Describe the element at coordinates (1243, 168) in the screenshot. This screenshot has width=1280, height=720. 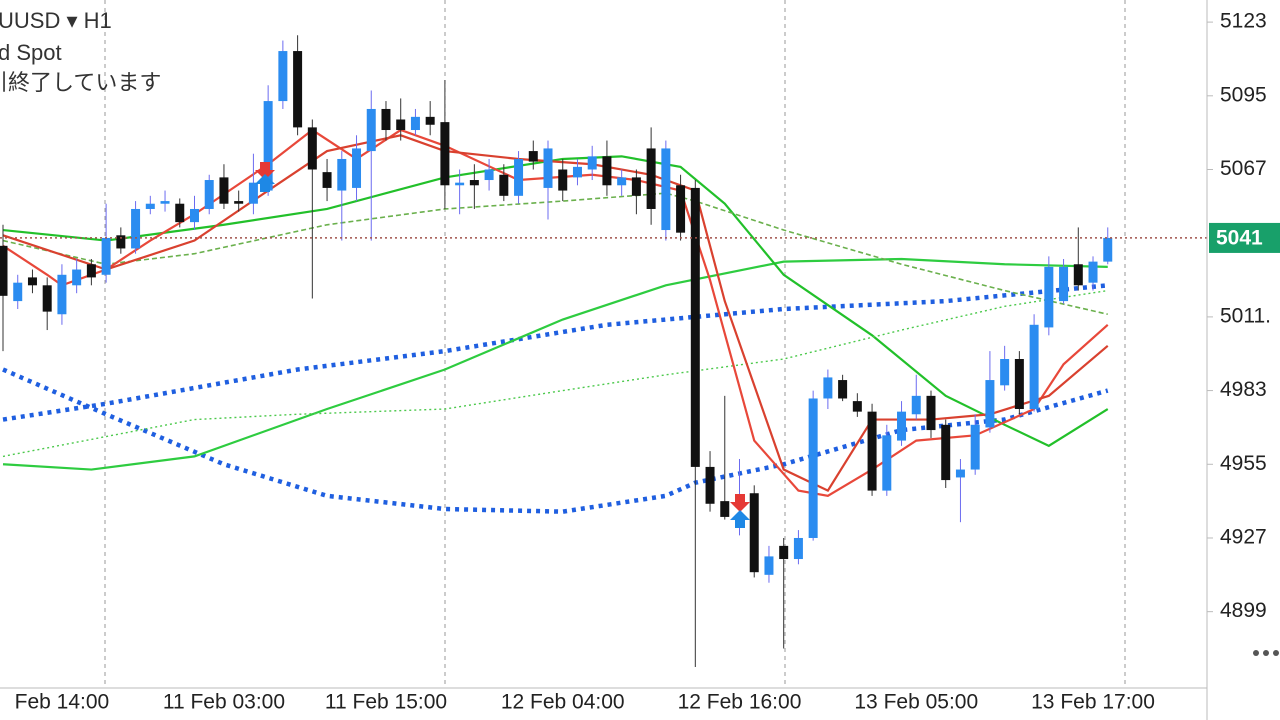
I see `y-tick-label: 5067` at that location.